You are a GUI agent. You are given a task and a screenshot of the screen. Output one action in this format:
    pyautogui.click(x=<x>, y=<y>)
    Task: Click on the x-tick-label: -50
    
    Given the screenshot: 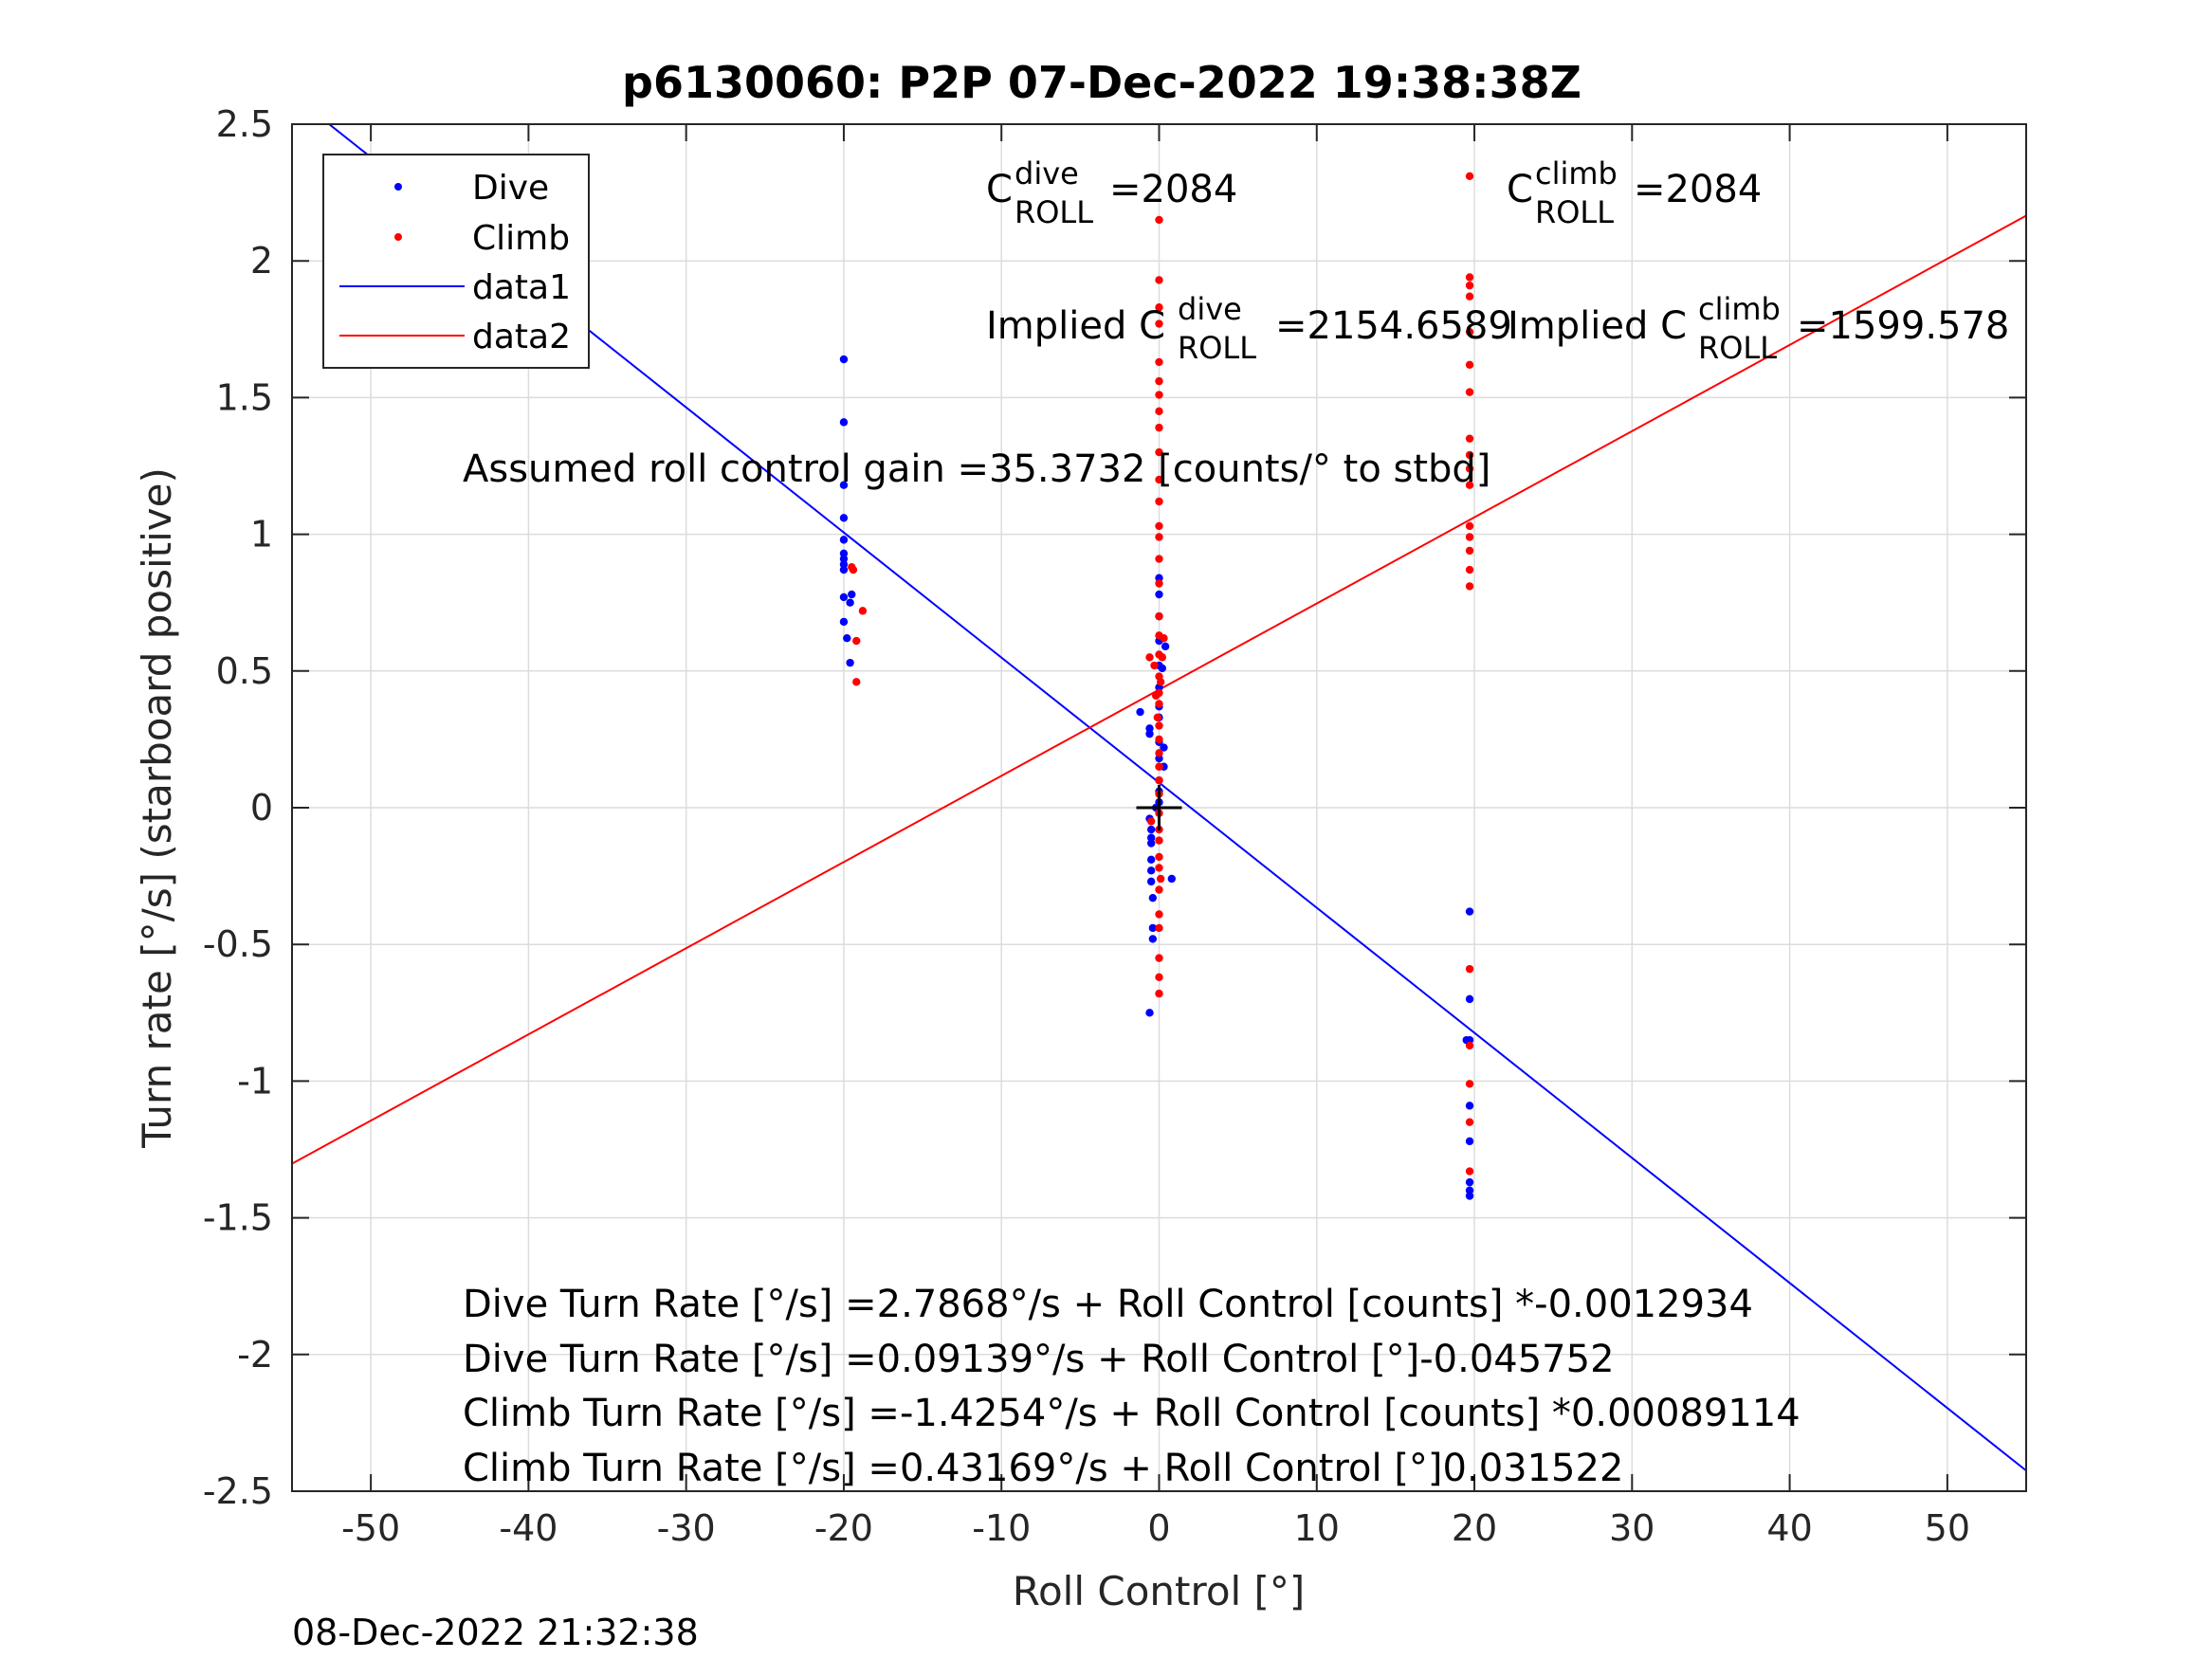 What is the action you would take?
    pyautogui.click(x=370, y=1528)
    